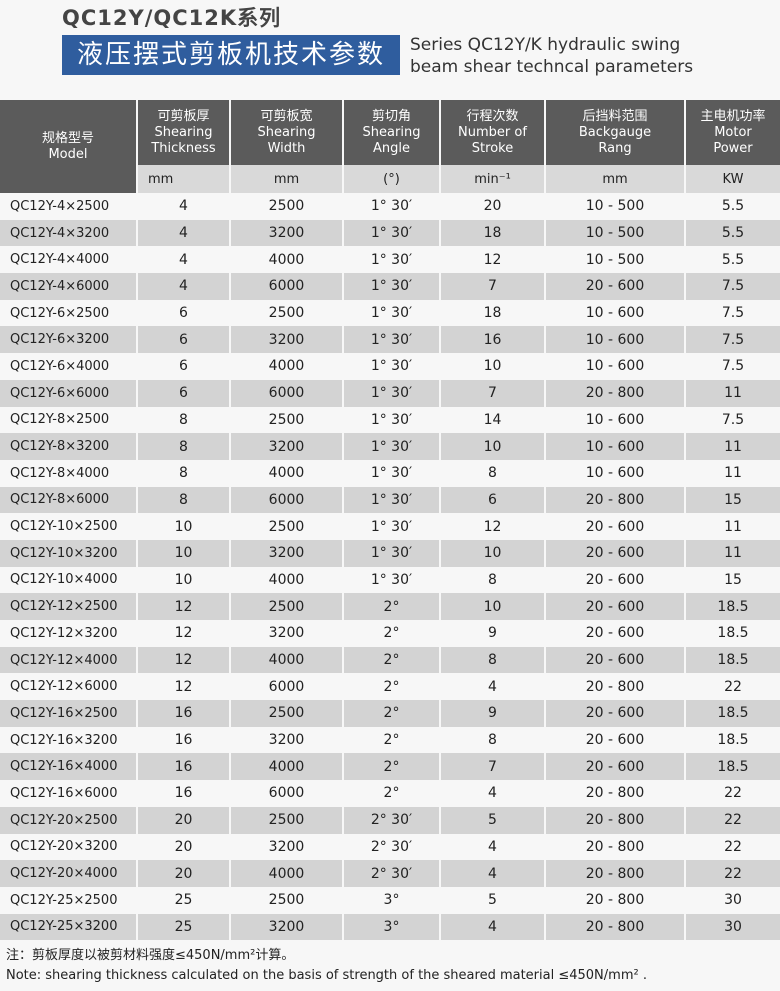  Describe the element at coordinates (69, 660) in the screenshot. I see `model-cell: QC12Y-12×4000` at that location.